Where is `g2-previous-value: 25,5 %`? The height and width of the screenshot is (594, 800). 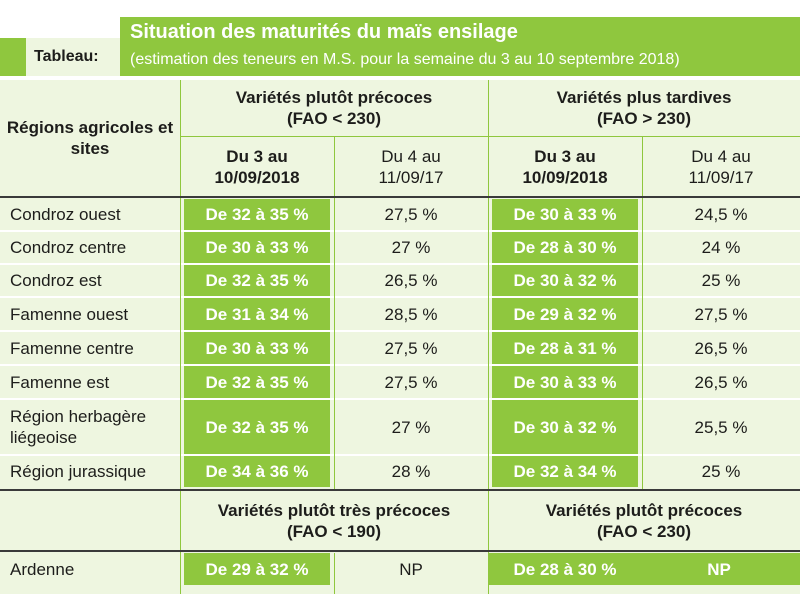
g2-previous-value: 25,5 % is located at coordinates (721, 427).